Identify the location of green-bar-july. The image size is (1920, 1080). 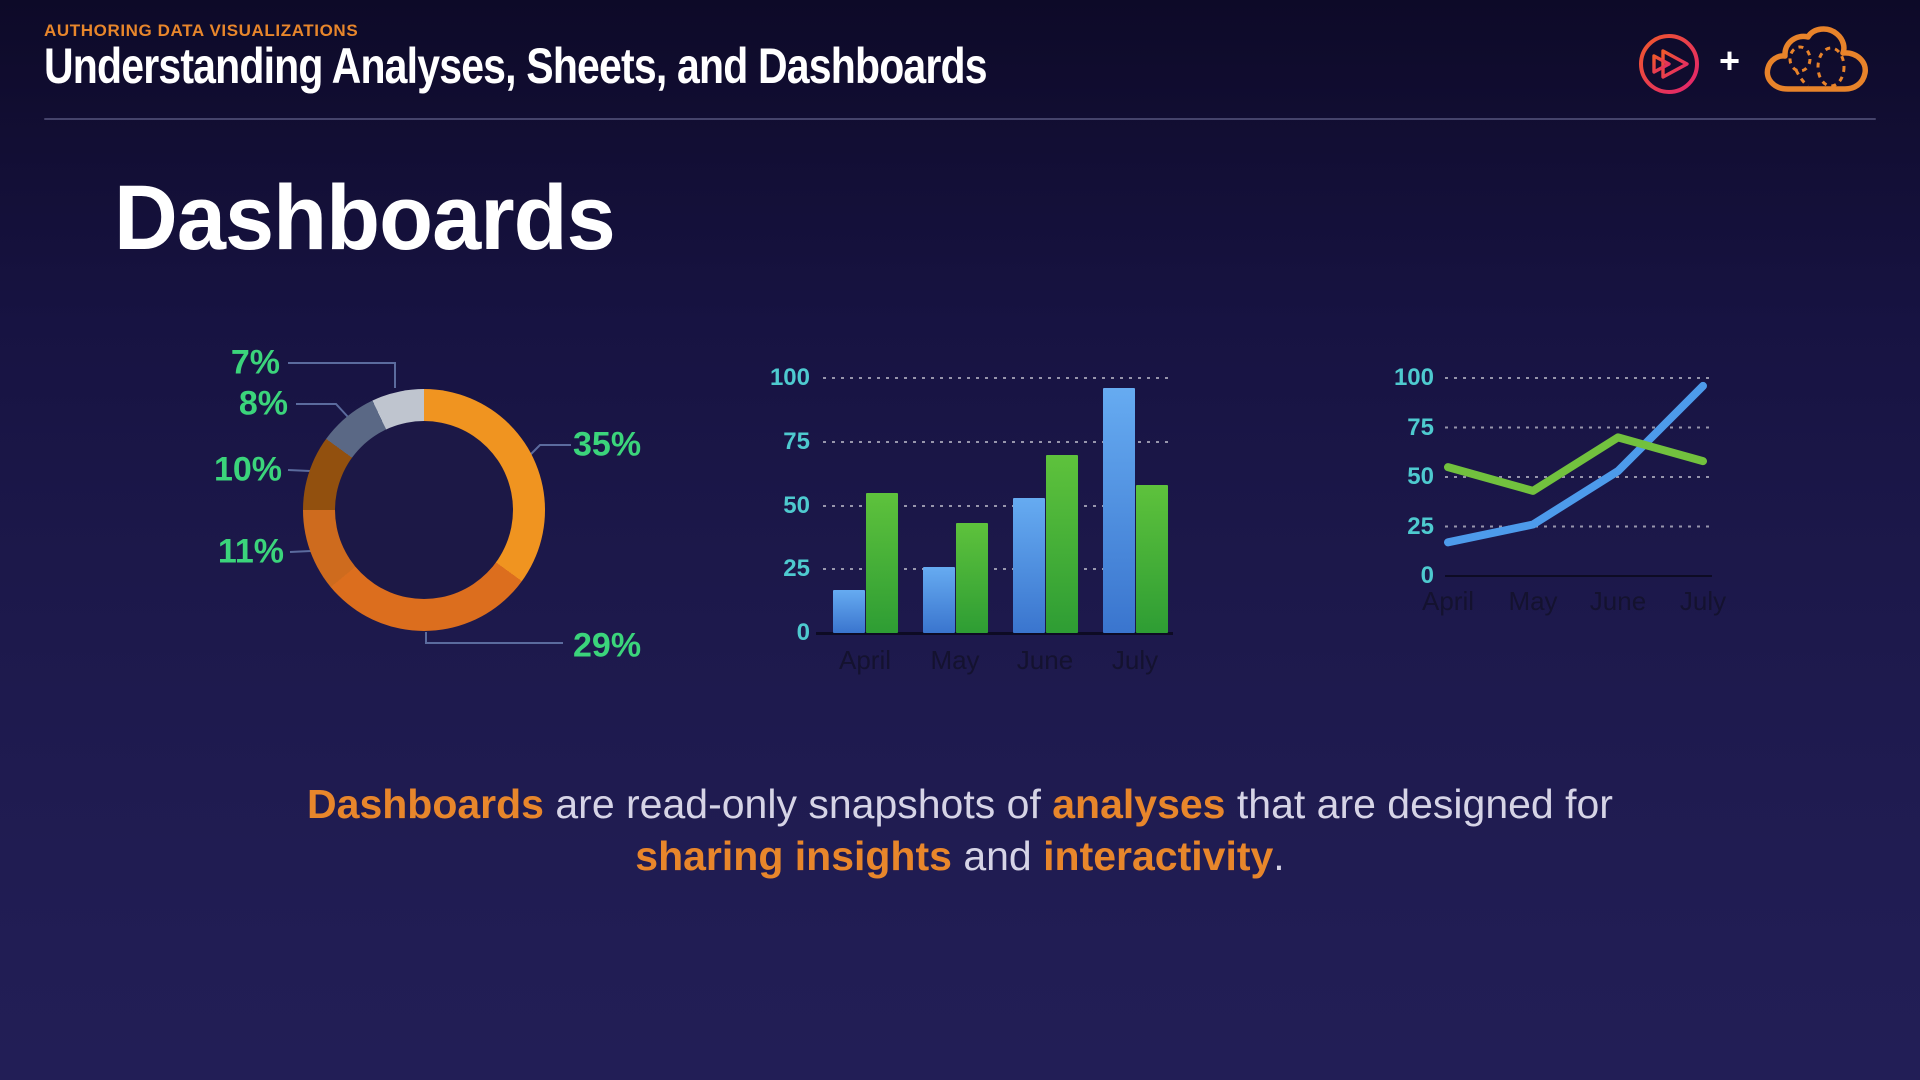
(1152, 559).